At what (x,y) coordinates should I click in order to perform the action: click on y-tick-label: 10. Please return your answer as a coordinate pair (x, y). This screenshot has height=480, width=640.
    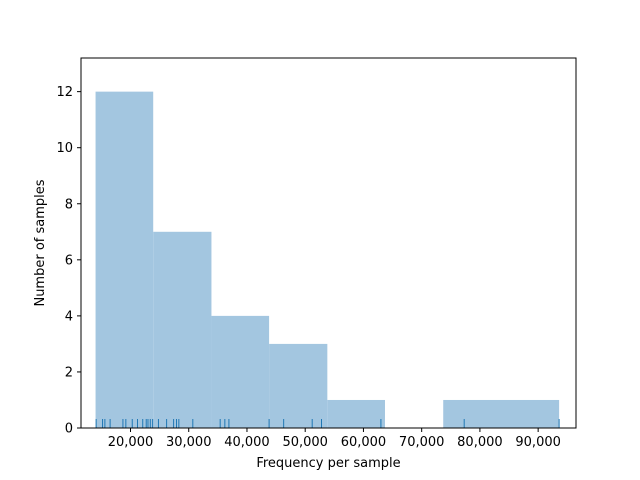
    Looking at the image, I should click on (64, 148).